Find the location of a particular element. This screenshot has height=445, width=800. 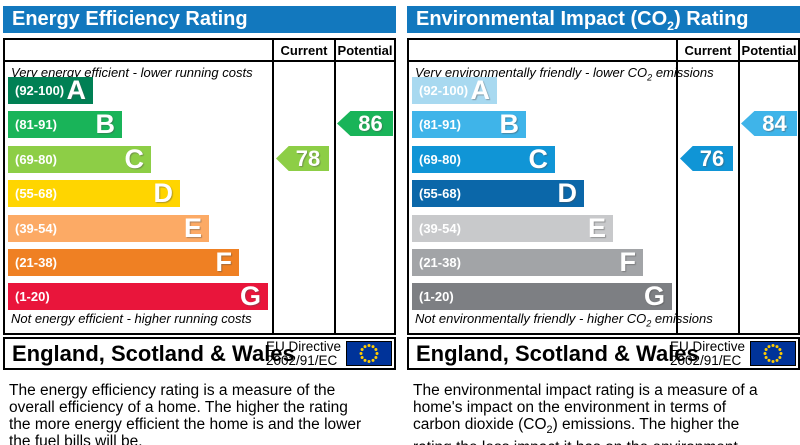

current-rating-arrow: 76 is located at coordinates (706, 158).